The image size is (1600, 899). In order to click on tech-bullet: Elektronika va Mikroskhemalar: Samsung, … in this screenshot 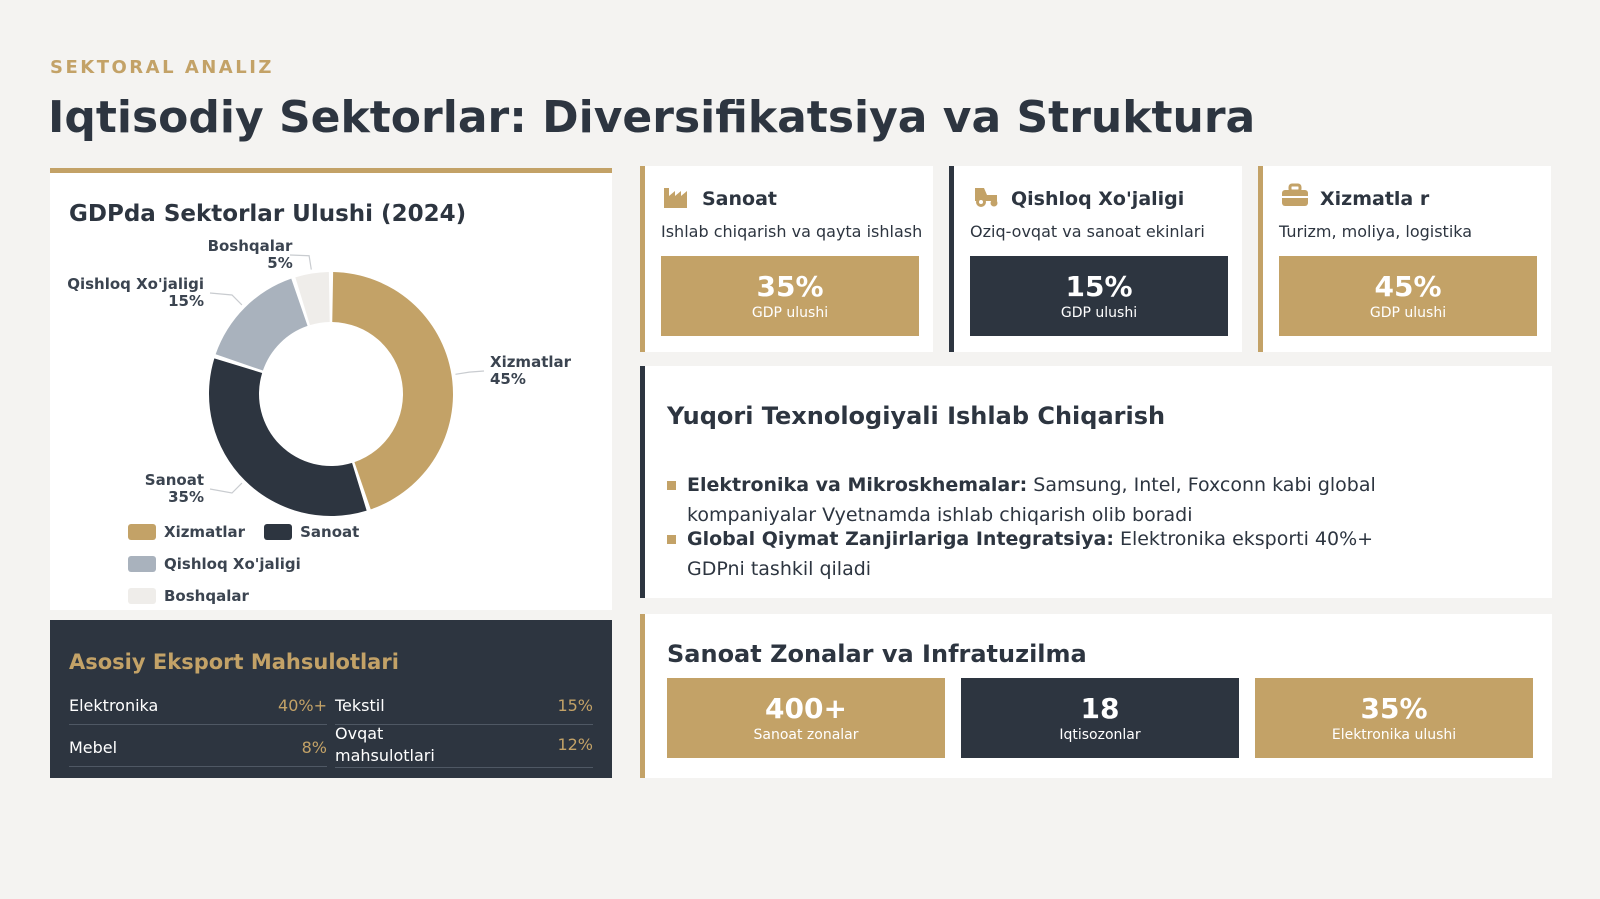, I will do `click(1077, 500)`.